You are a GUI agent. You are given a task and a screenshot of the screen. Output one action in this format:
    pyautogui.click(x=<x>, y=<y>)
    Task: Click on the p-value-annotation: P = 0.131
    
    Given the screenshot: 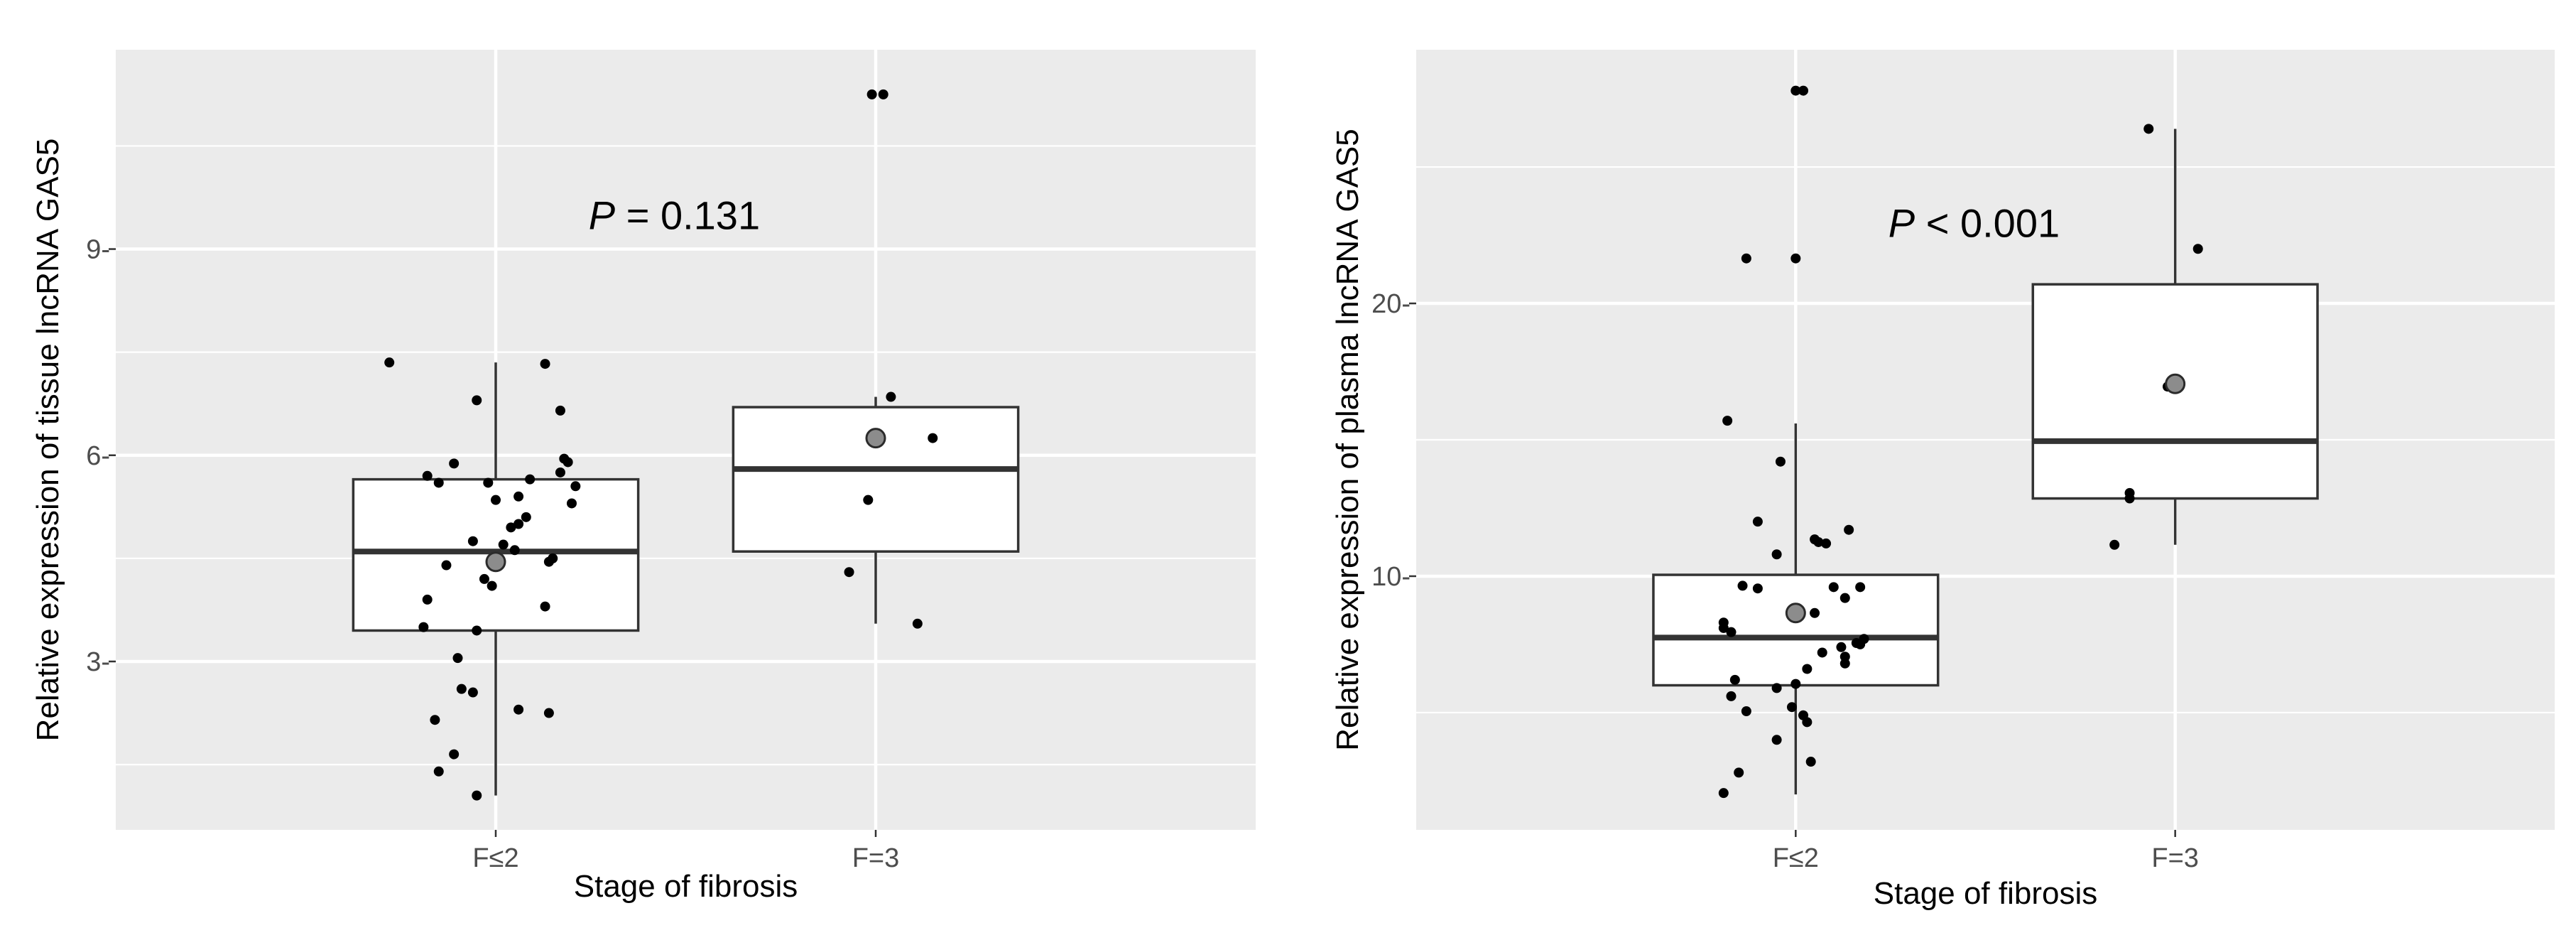 What is the action you would take?
    pyautogui.click(x=675, y=215)
    